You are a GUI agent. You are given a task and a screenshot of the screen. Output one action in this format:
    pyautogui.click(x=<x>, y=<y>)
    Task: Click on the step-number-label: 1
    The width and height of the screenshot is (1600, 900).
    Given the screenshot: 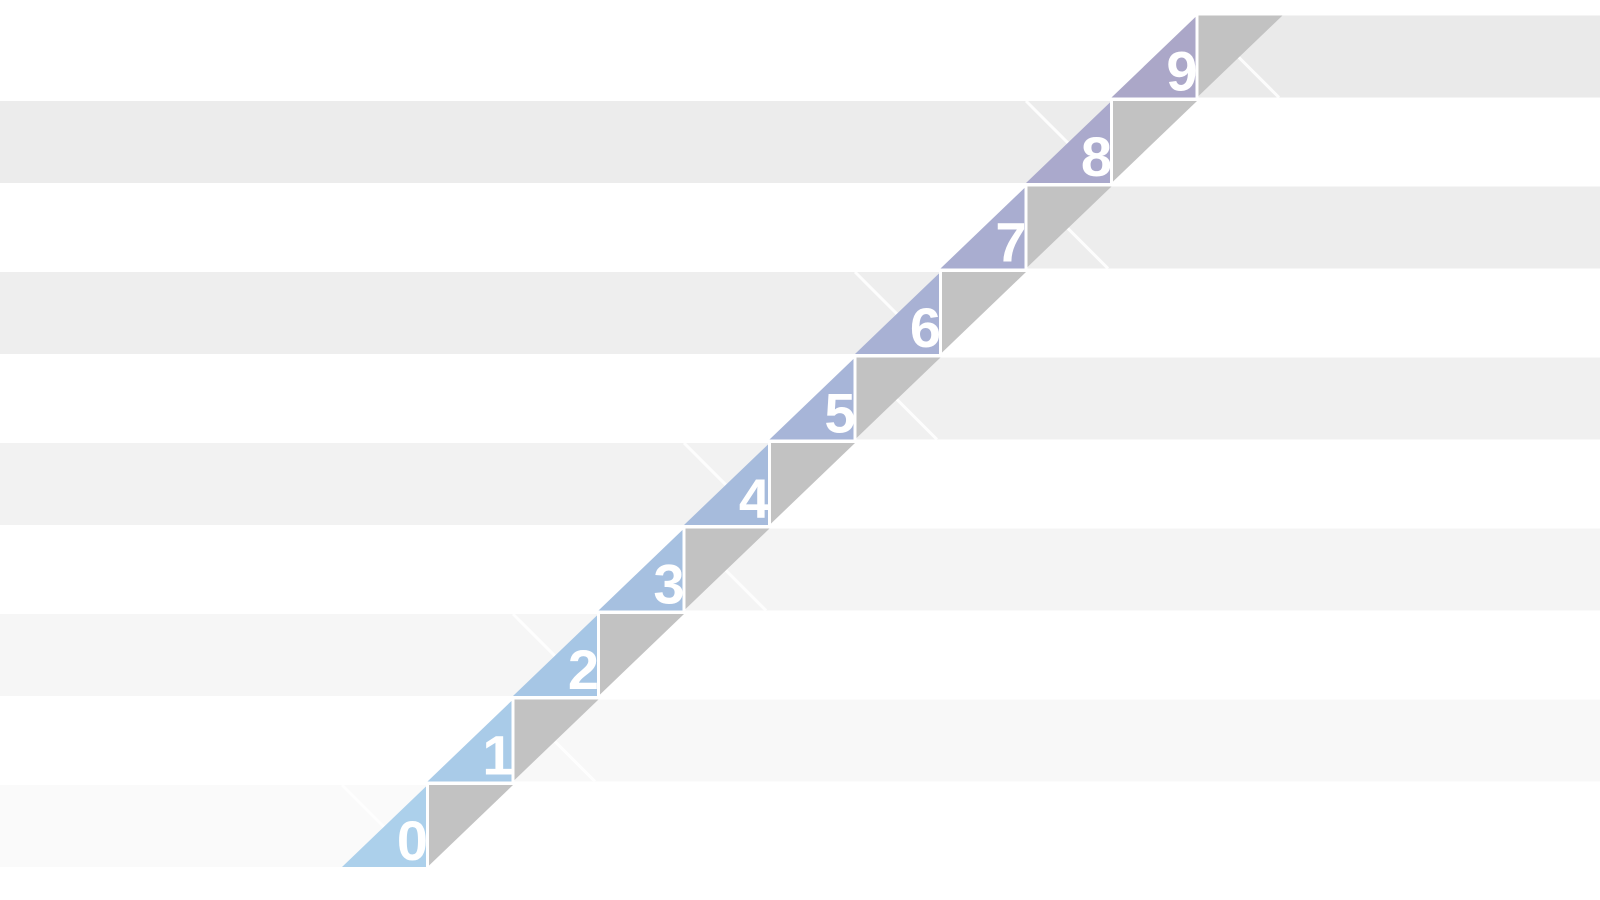 What is the action you would take?
    pyautogui.click(x=497, y=755)
    